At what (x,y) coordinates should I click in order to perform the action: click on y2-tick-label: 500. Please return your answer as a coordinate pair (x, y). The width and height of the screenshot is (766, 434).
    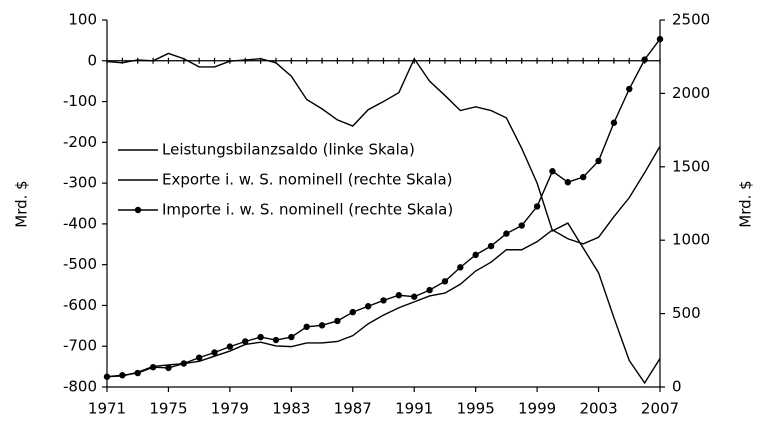
    Looking at the image, I should click on (686, 313).